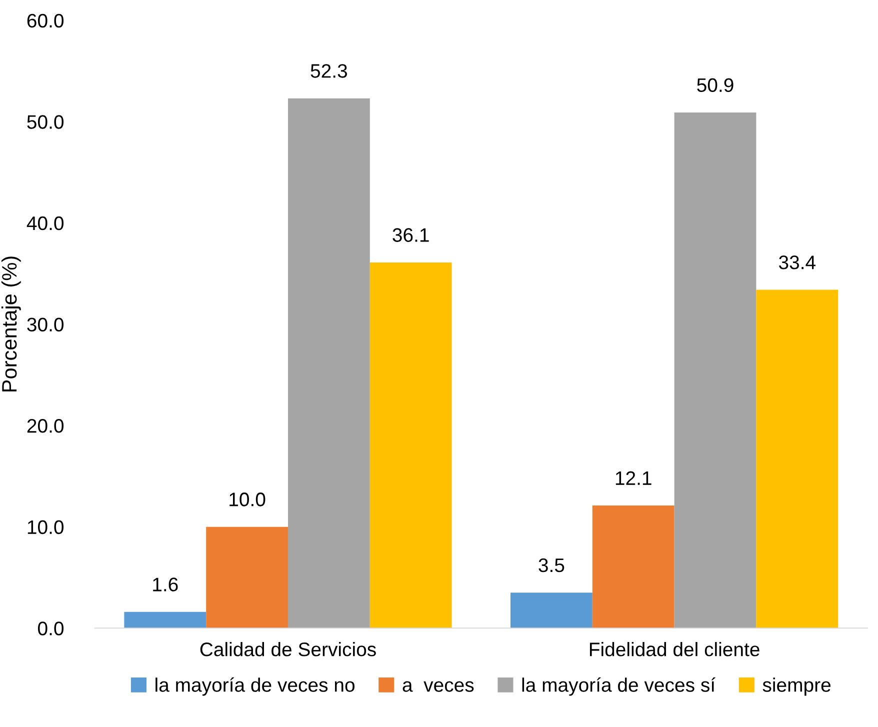 The image size is (878, 727). I want to click on y-tick-label: 10.0, so click(46, 527).